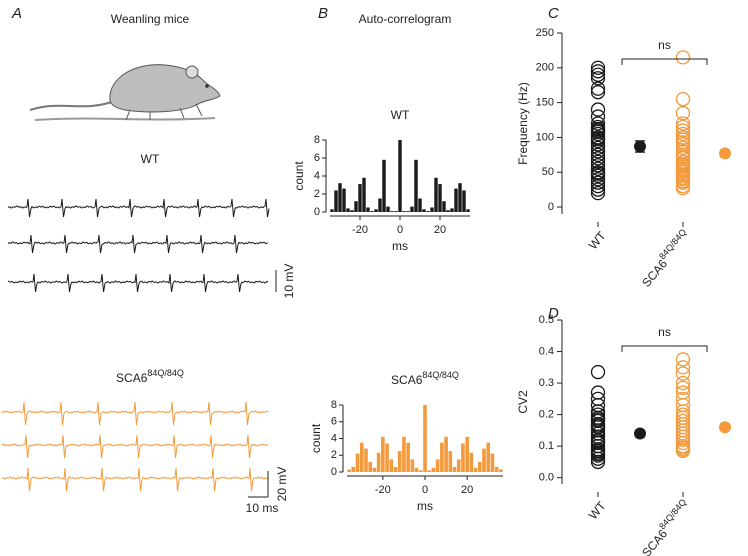 The height and width of the screenshot is (556, 748). What do you see at coordinates (262, 508) in the screenshot?
I see `scale-label: 10 ms` at bounding box center [262, 508].